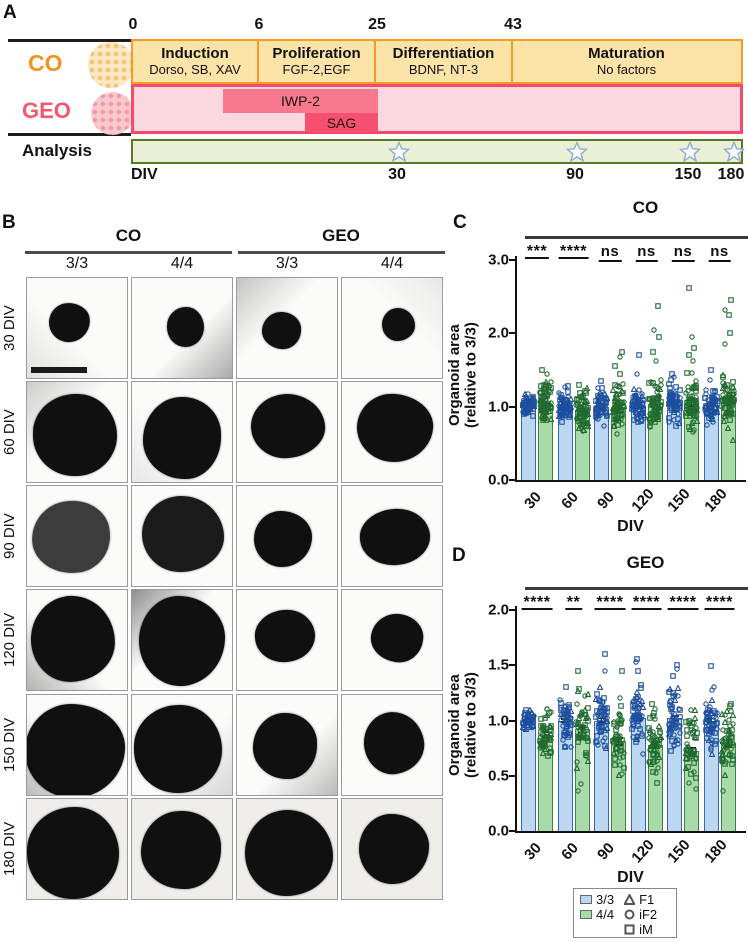 This screenshot has width=748, height=942. Describe the element at coordinates (629, 929) in the screenshot. I see `square-marker-icon` at that location.